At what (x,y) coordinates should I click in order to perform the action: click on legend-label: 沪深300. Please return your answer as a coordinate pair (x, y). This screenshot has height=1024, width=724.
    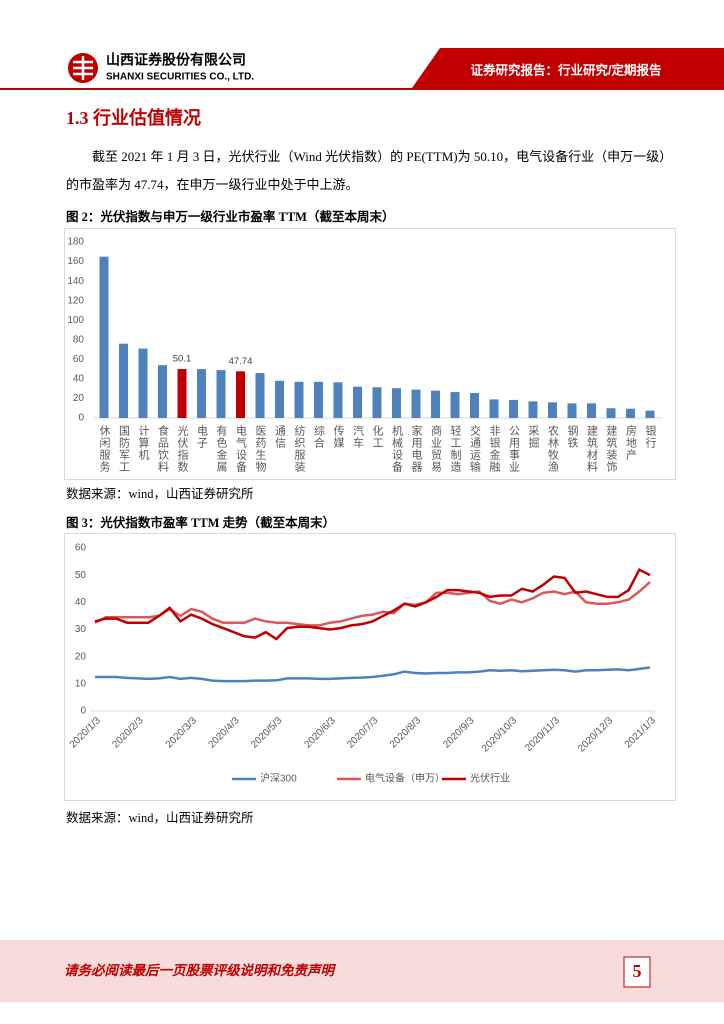
    Looking at the image, I should click on (278, 778).